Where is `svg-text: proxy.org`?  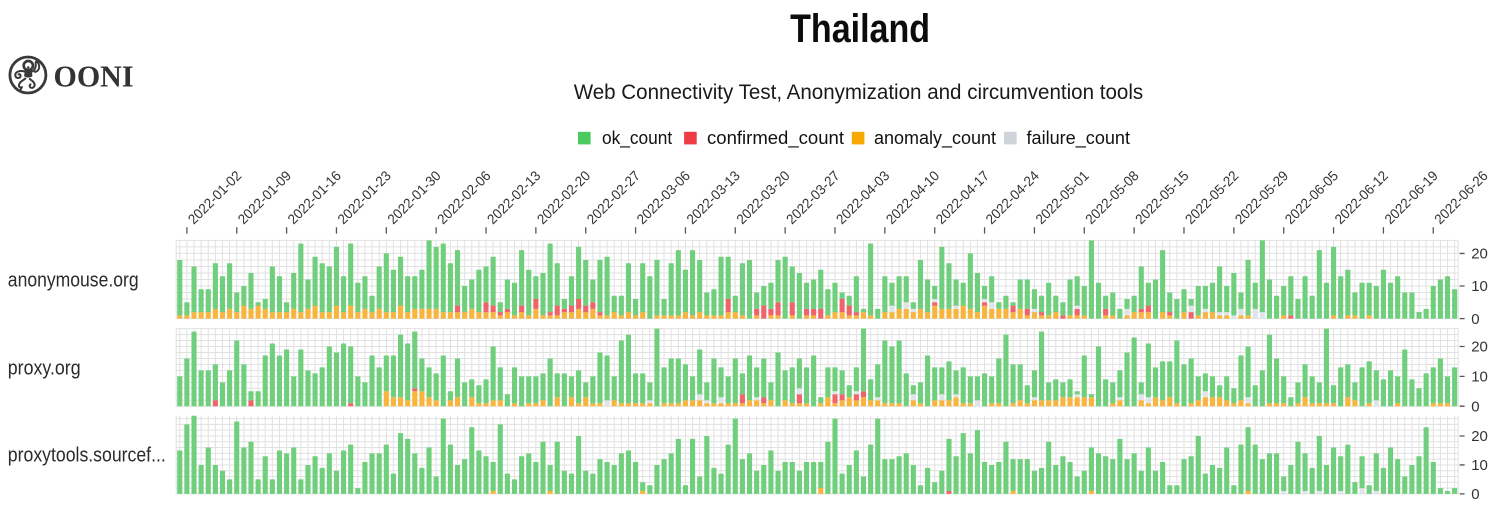
svg-text: proxy.org is located at coordinates (44, 369).